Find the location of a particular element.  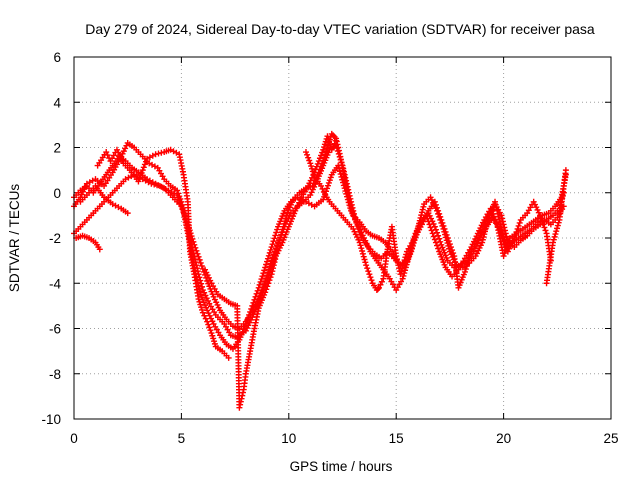

y-tick-label: 6 is located at coordinates (57, 57).